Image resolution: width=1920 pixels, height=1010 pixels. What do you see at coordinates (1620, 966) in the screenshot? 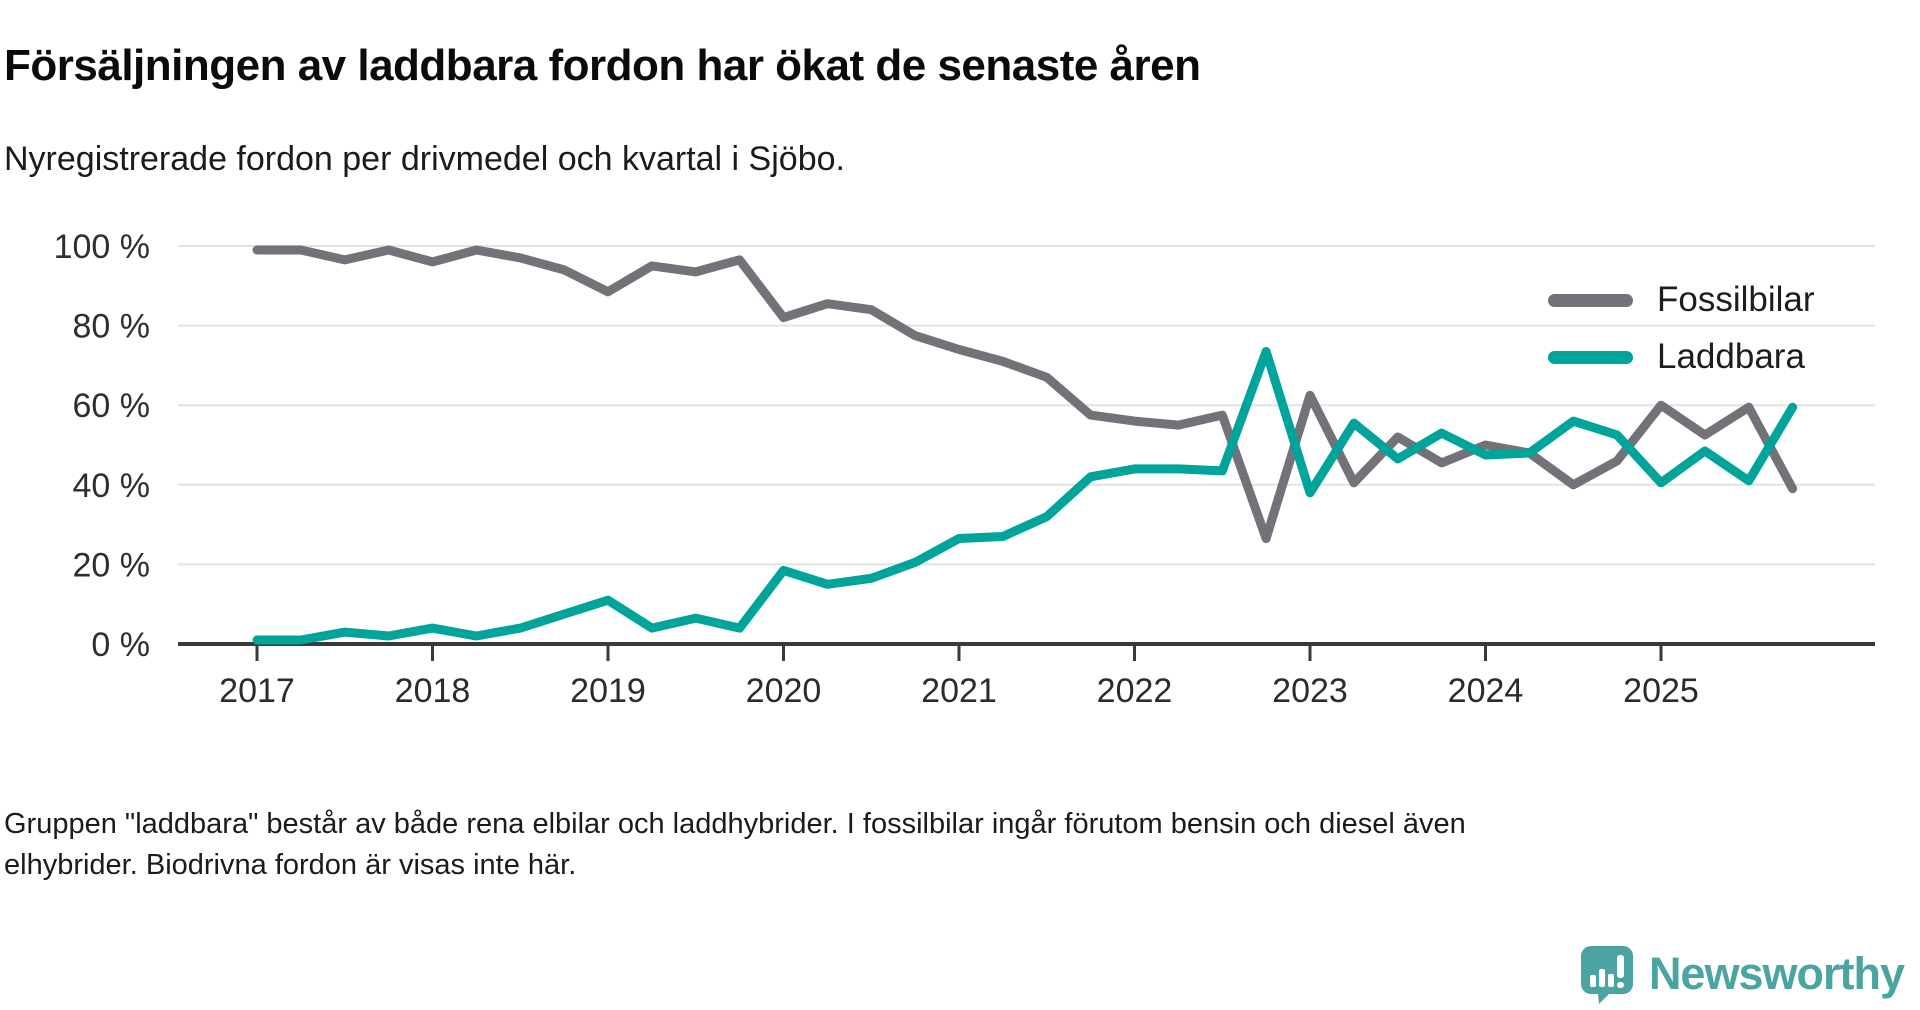
I see `exclamation-bar` at bounding box center [1620, 966].